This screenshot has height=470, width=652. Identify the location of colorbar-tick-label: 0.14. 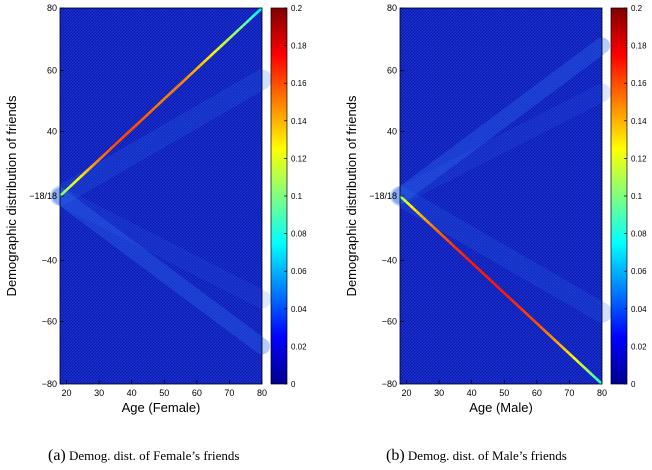
(299, 121).